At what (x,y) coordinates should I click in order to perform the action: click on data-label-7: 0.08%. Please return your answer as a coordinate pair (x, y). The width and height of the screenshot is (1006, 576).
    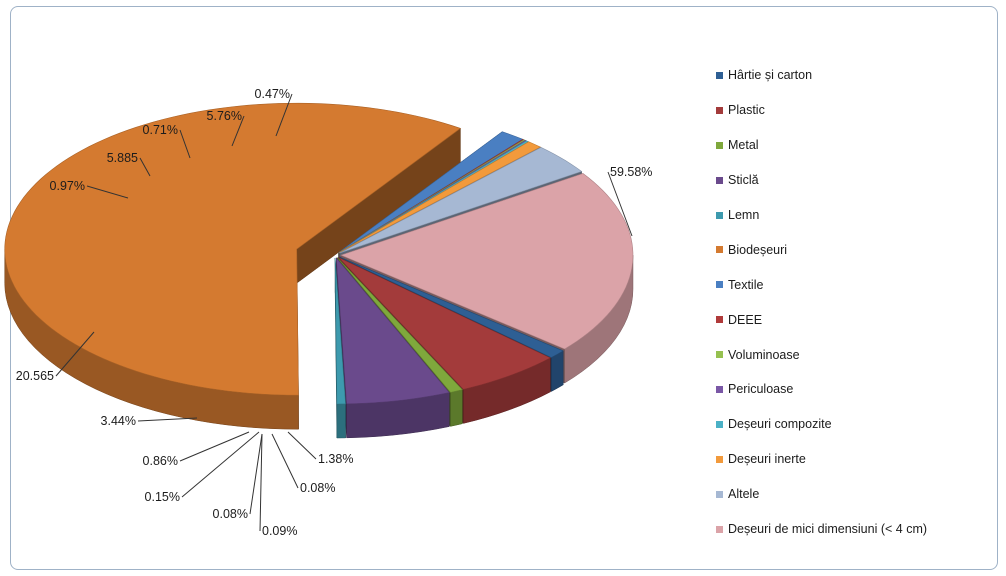
    Looking at the image, I should click on (317, 488).